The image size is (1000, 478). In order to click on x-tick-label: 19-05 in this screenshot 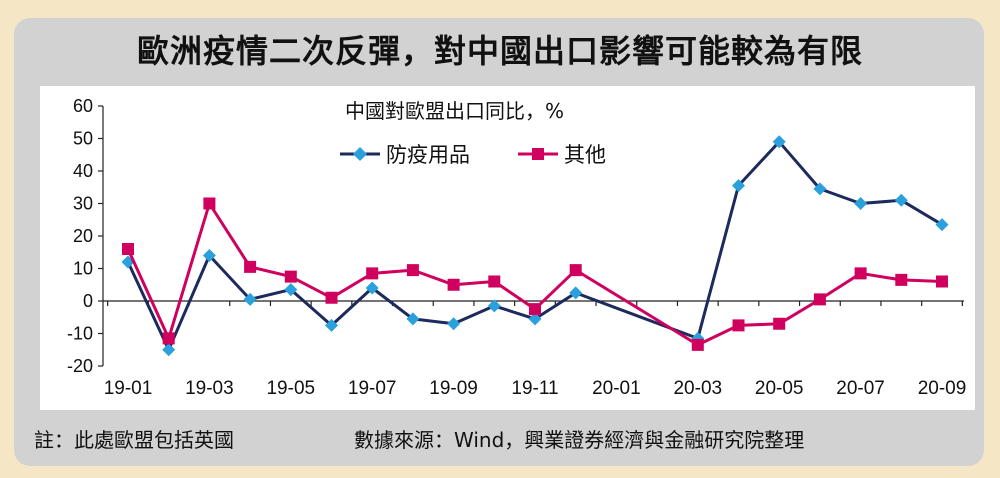, I will do `click(290, 388)`.